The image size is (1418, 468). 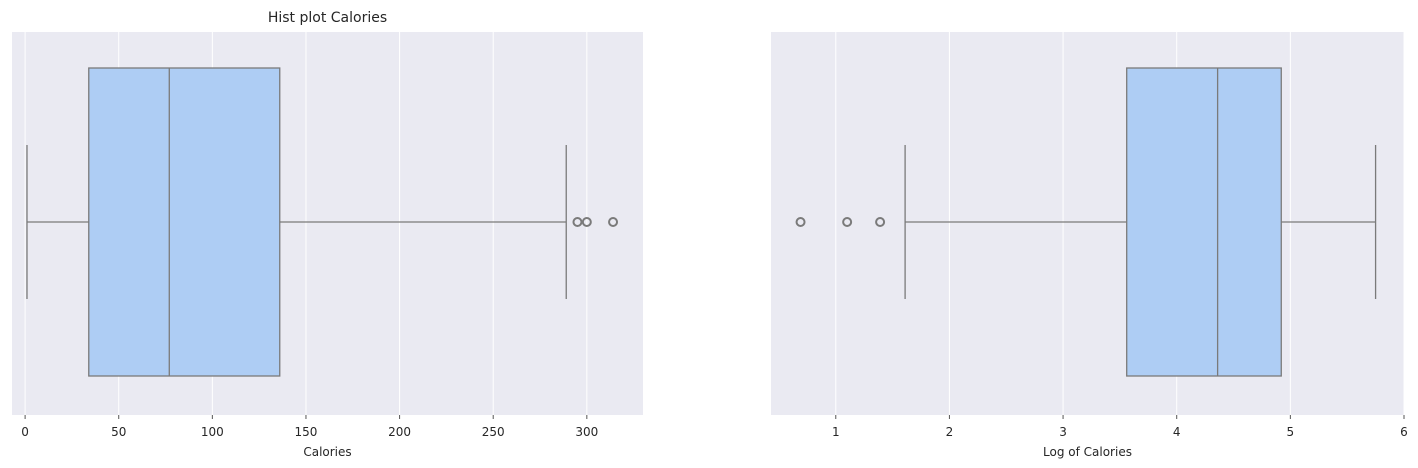 What do you see at coordinates (399, 432) in the screenshot?
I see `x-tick-label: 200` at bounding box center [399, 432].